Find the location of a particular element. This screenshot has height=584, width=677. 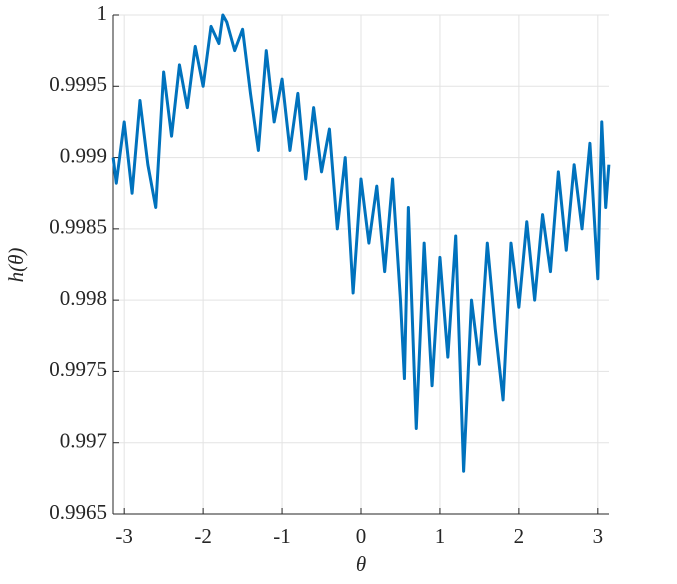

y-tick-label: 0.9975 is located at coordinates (78, 369).